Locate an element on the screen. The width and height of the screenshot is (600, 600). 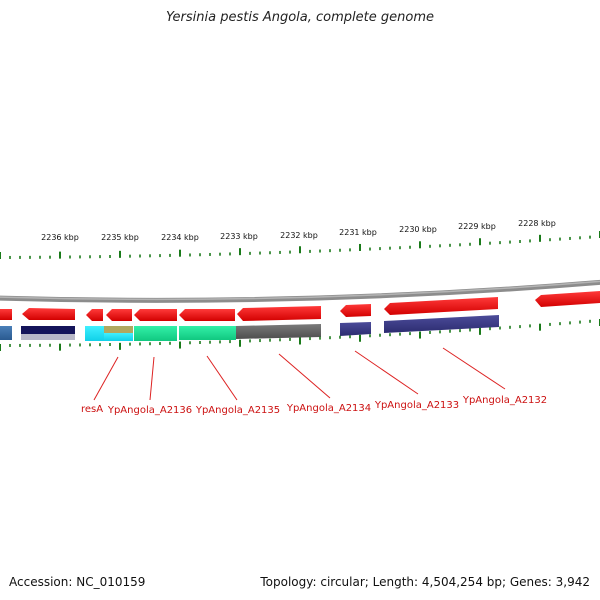
scale-label: 2231 kbp is located at coordinates (358, 232).